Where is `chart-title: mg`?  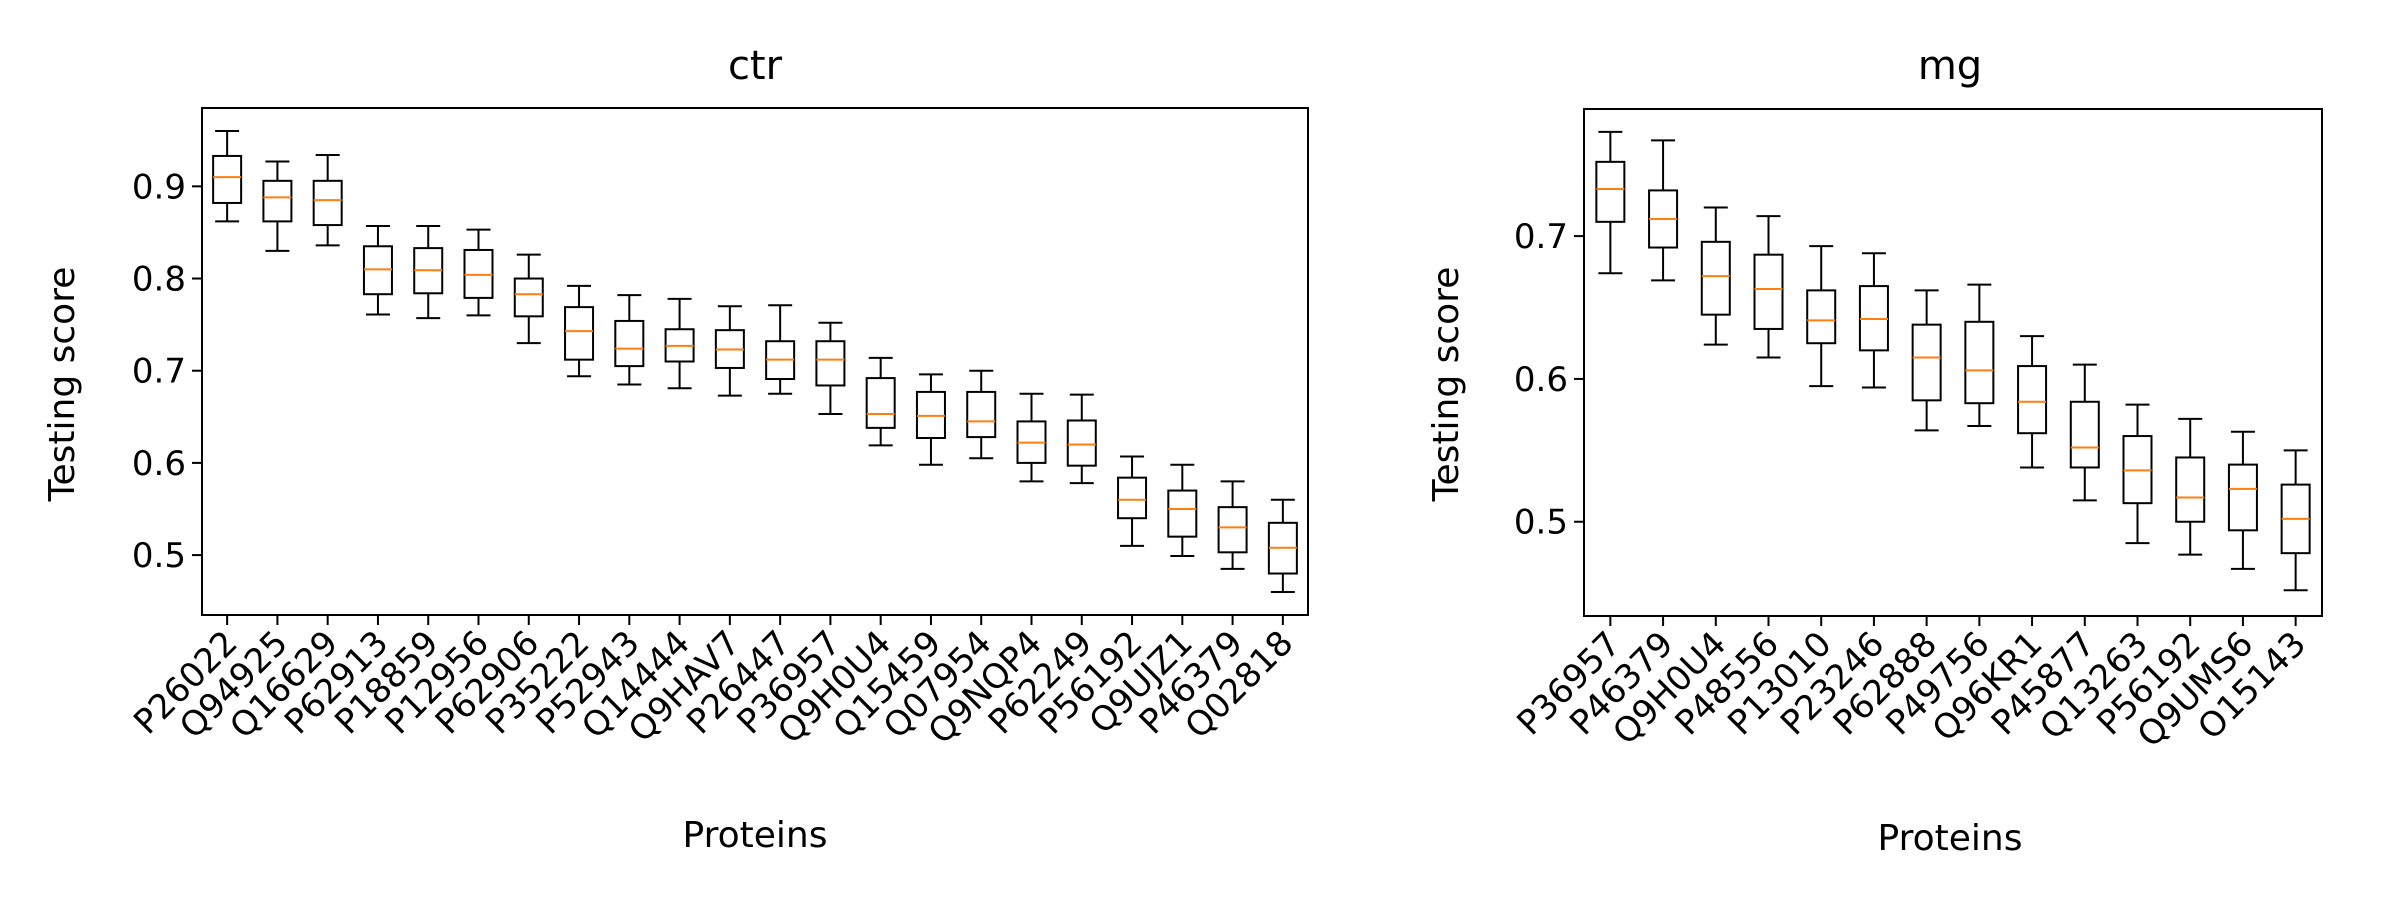 chart-title: mg is located at coordinates (1950, 66).